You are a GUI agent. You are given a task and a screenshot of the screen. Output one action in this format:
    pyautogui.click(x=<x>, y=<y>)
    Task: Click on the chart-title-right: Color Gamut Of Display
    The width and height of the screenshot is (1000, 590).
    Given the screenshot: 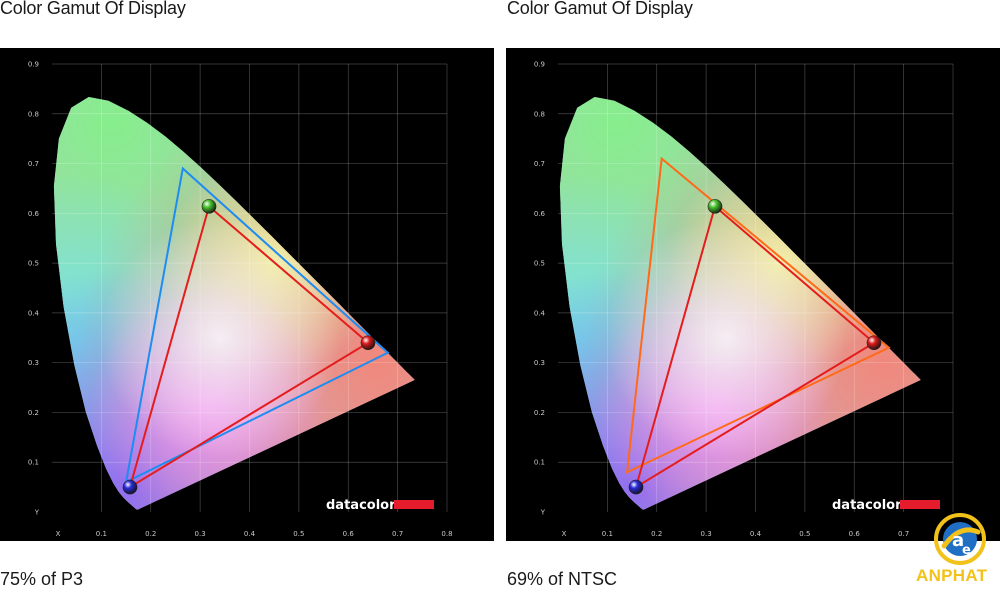 What is the action you would take?
    pyautogui.click(x=600, y=9)
    